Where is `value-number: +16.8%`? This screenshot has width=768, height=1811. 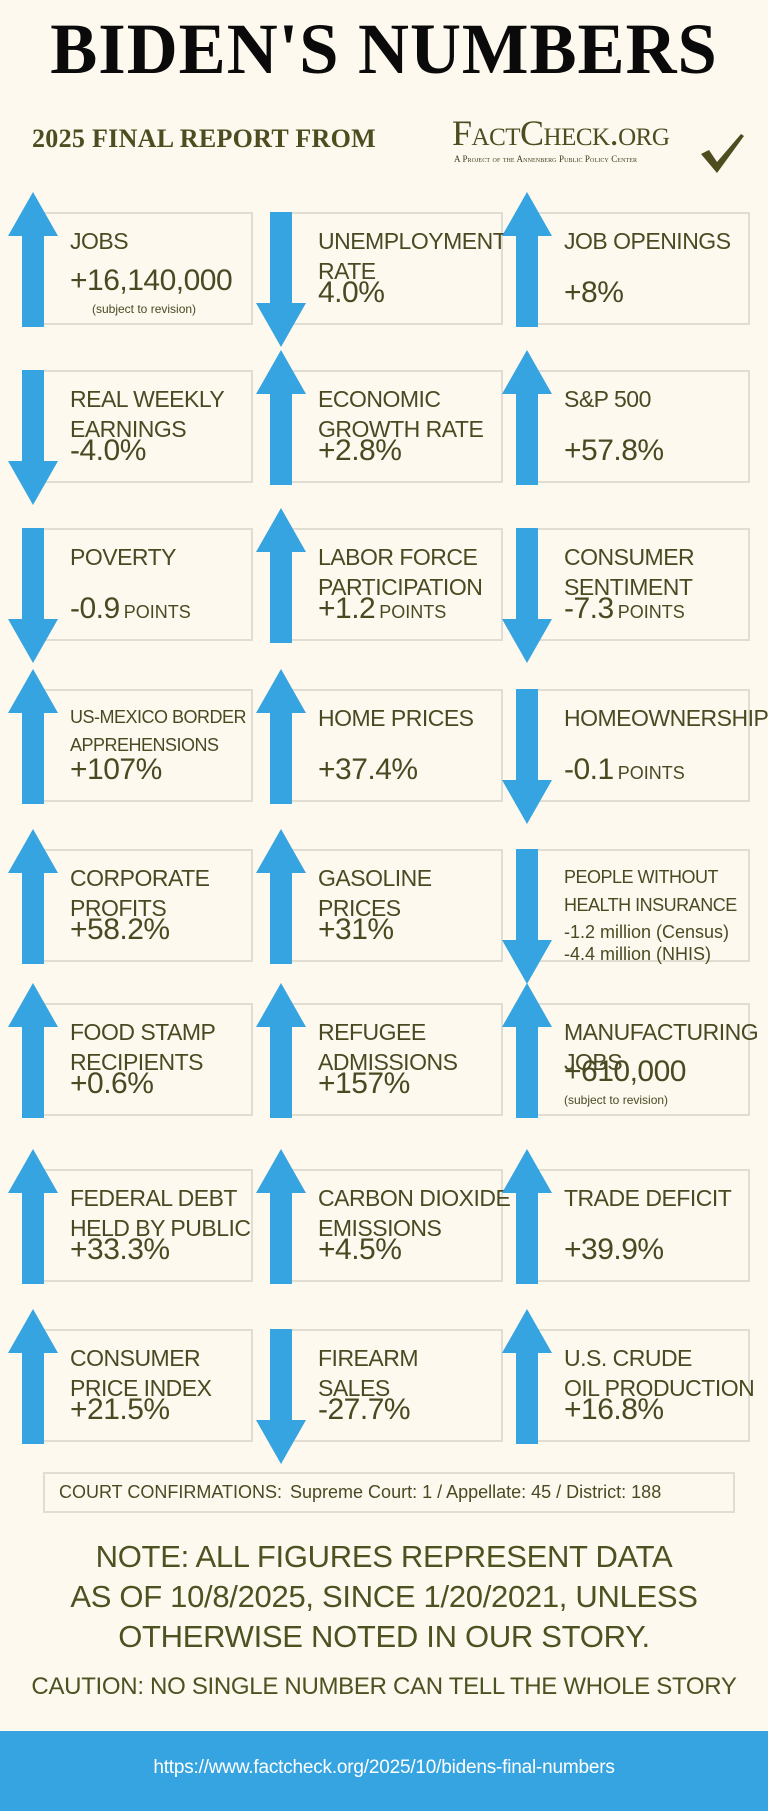 value-number: +16.8% is located at coordinates (614, 1409).